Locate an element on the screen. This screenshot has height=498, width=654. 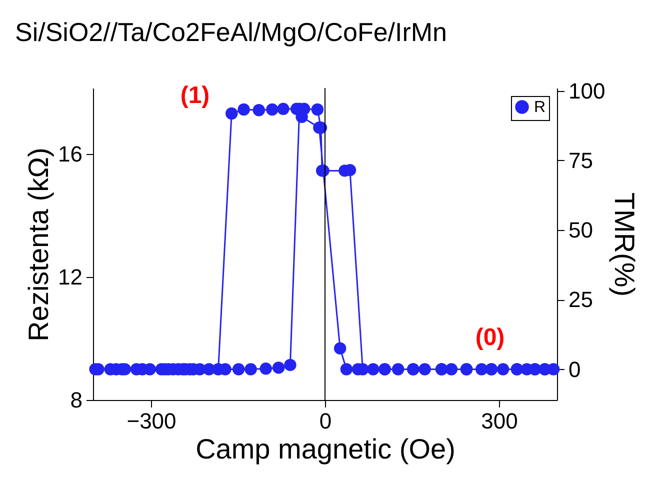
y-tick-label: 12 is located at coordinates (70, 277).